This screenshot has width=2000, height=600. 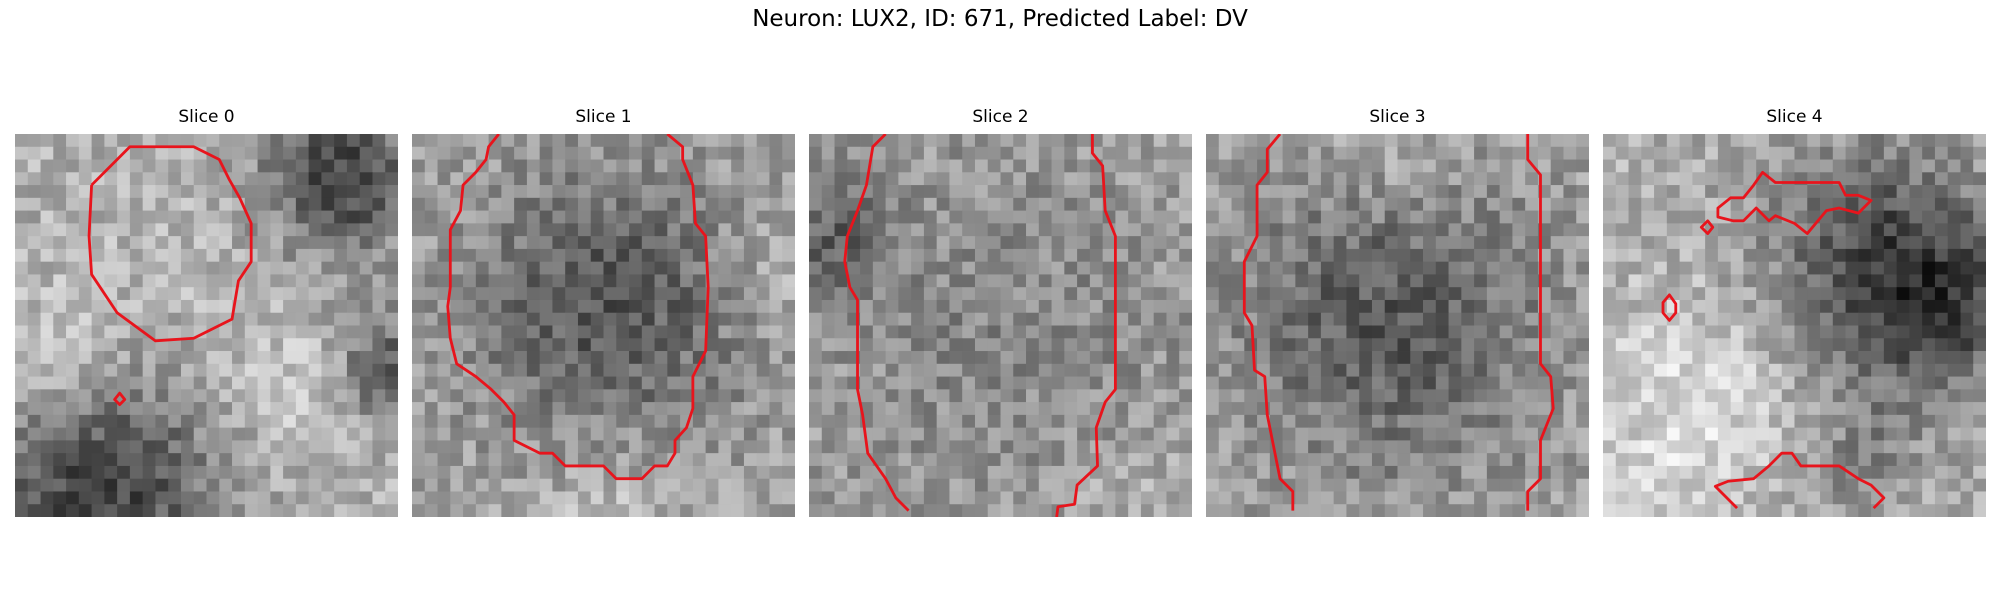 I want to click on upper-contour, so click(x=1794, y=202).